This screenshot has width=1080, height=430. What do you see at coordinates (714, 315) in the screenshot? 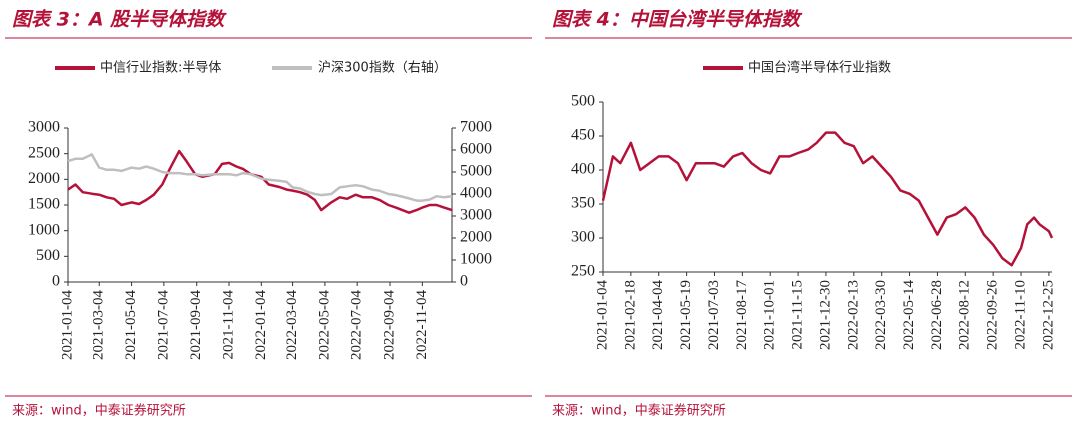
I see `x-tick-label: 2021-07-03` at bounding box center [714, 315].